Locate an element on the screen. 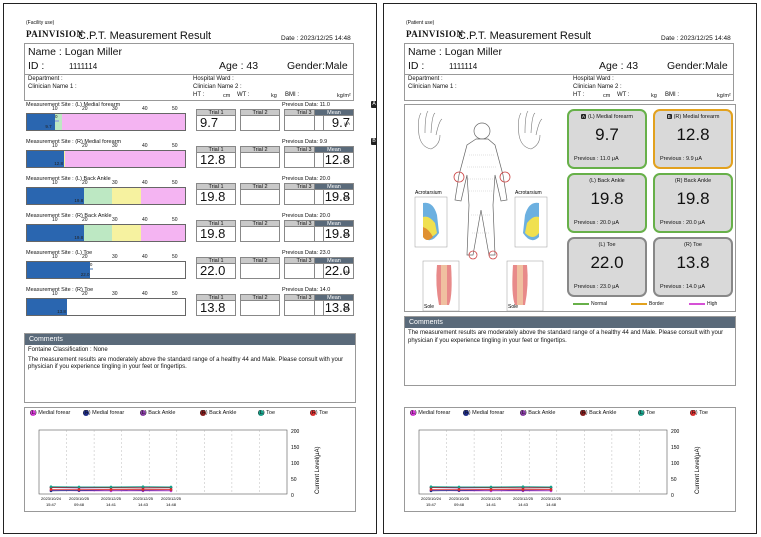 Image resolution: width=761 pixels, height=537 pixels. range-bar: 20.019.8 is located at coordinates (106, 233).